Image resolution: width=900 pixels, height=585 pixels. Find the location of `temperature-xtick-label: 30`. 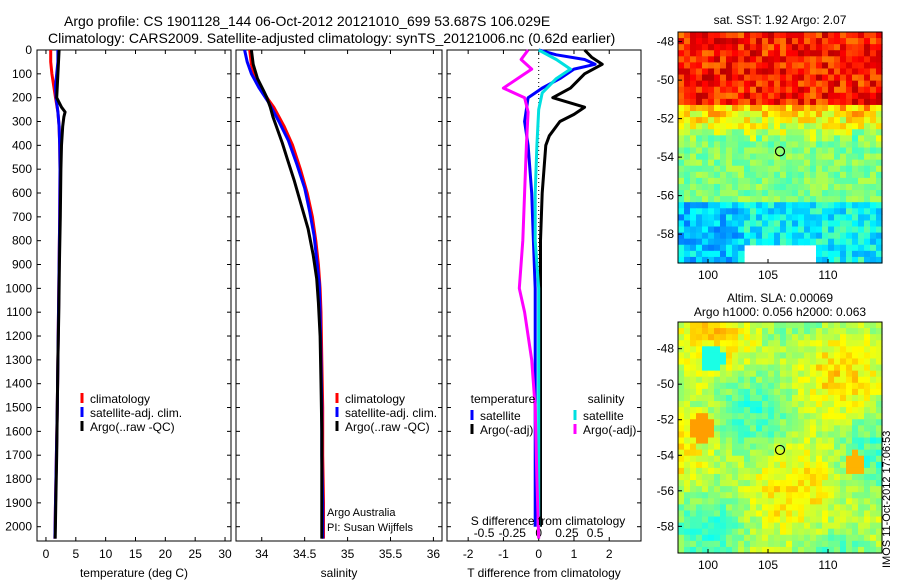

temperature-xtick-label: 30 is located at coordinates (225, 554).